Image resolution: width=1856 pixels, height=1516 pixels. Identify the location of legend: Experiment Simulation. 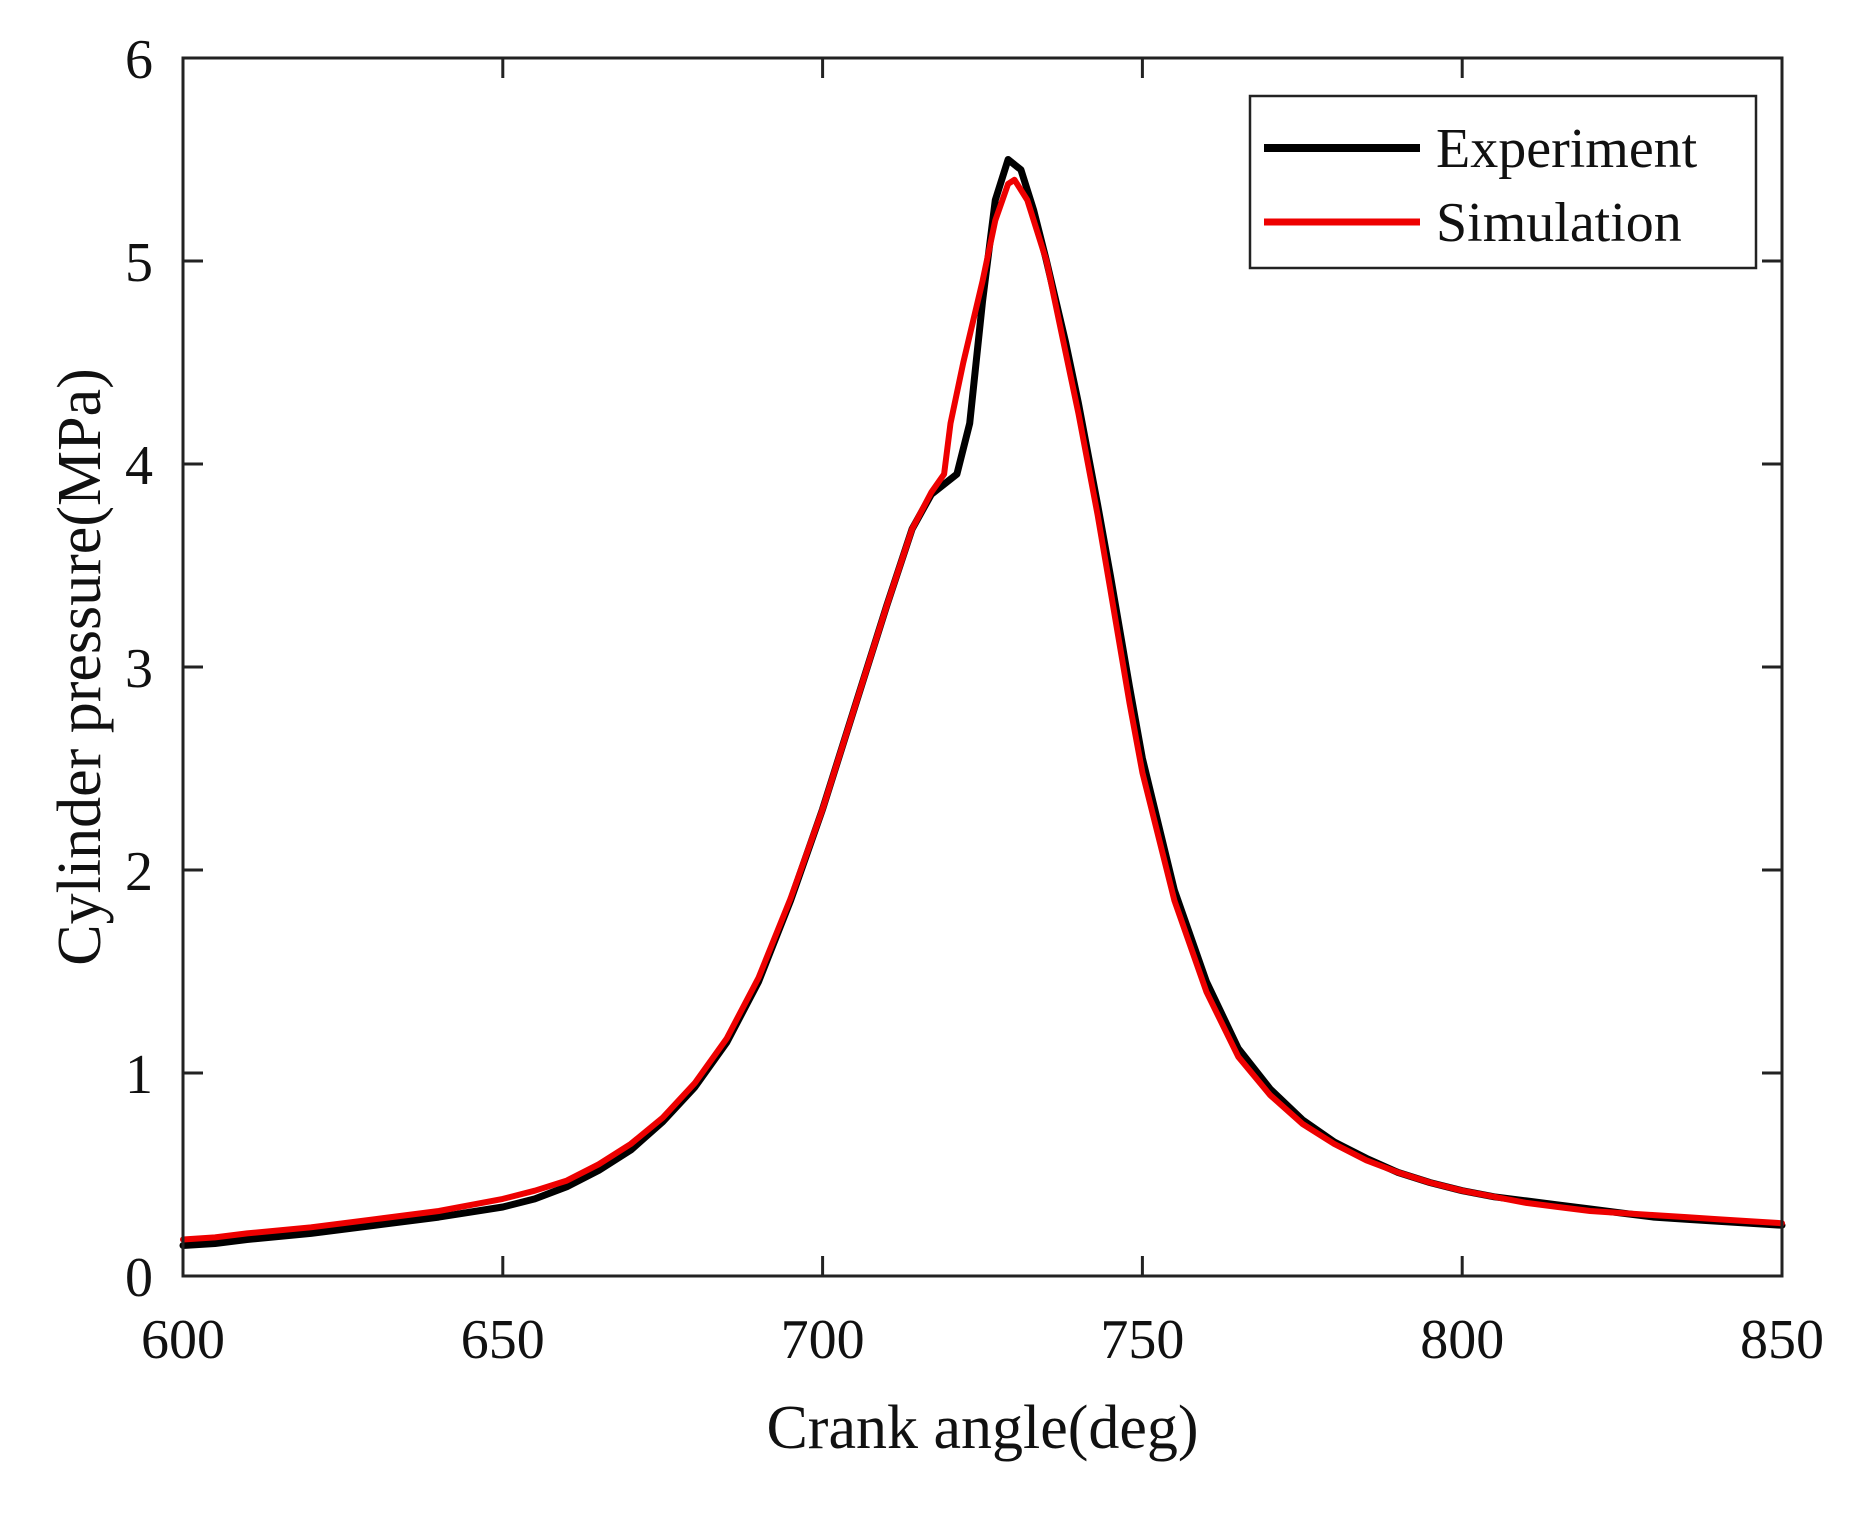
(1503, 182).